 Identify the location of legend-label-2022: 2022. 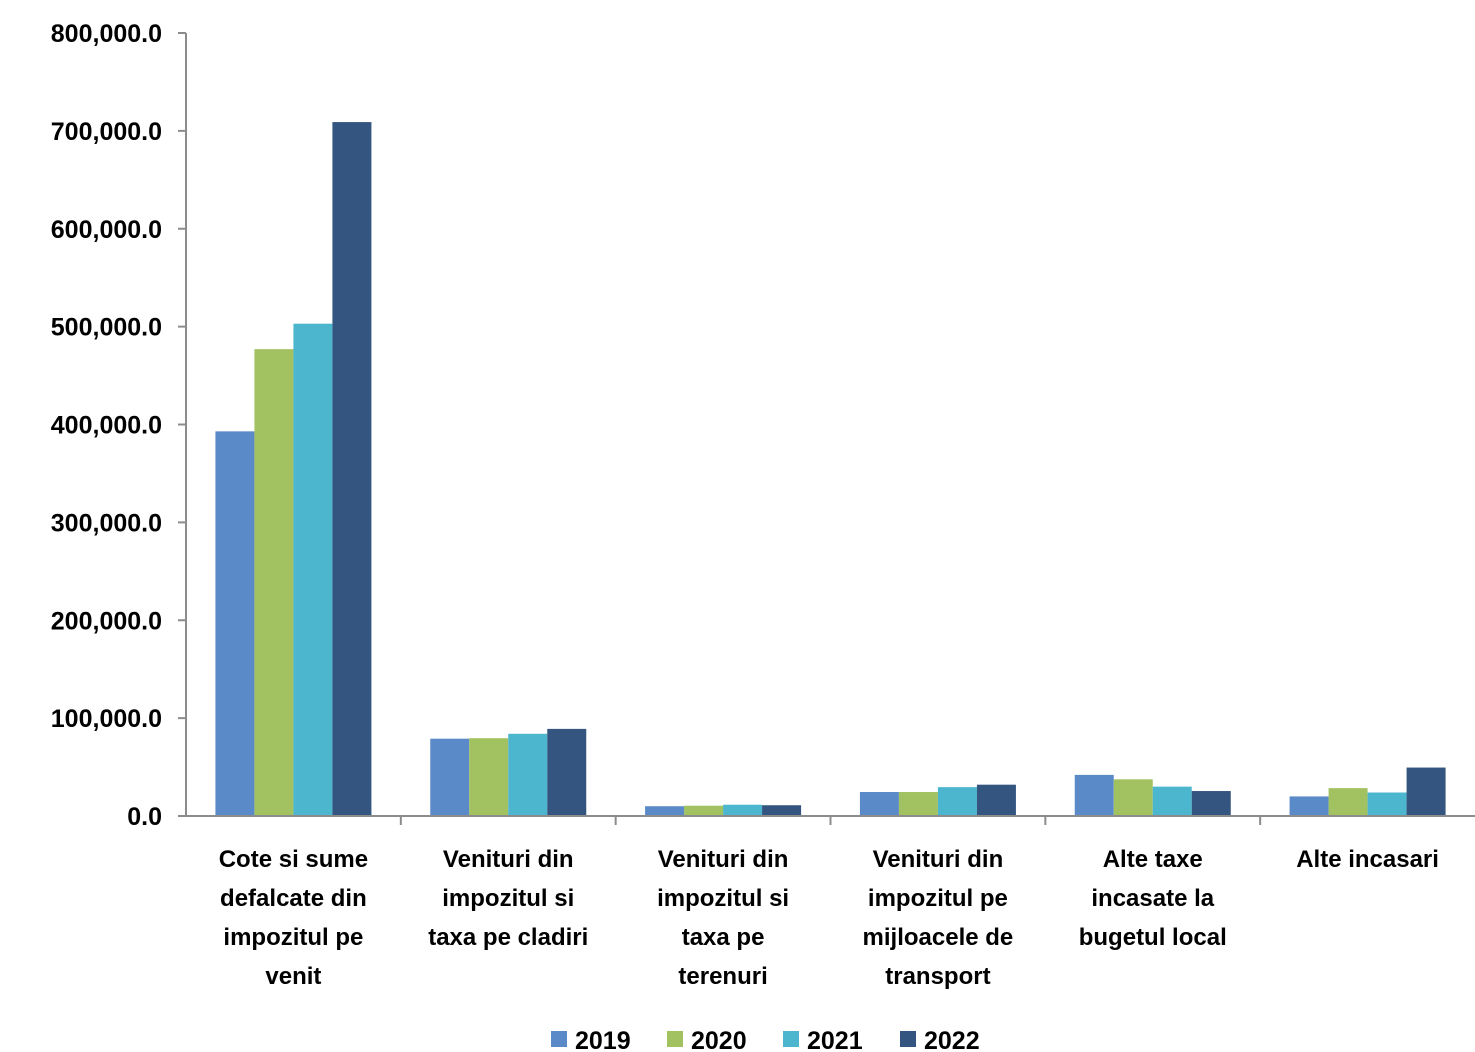
(952, 1039).